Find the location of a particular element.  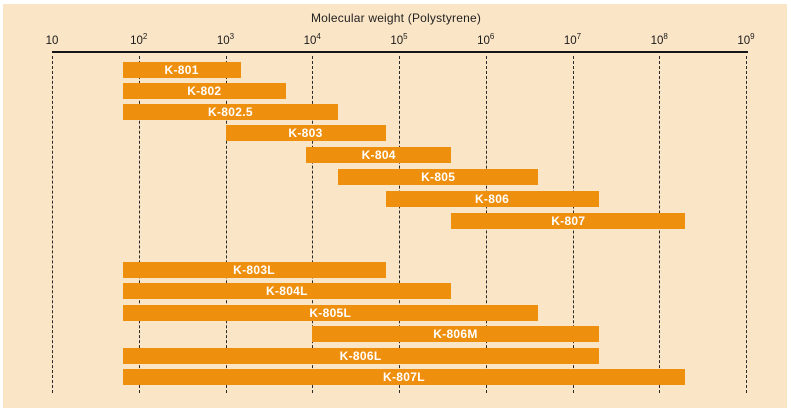

range-bar-k-806m: K-806M is located at coordinates (455, 334).